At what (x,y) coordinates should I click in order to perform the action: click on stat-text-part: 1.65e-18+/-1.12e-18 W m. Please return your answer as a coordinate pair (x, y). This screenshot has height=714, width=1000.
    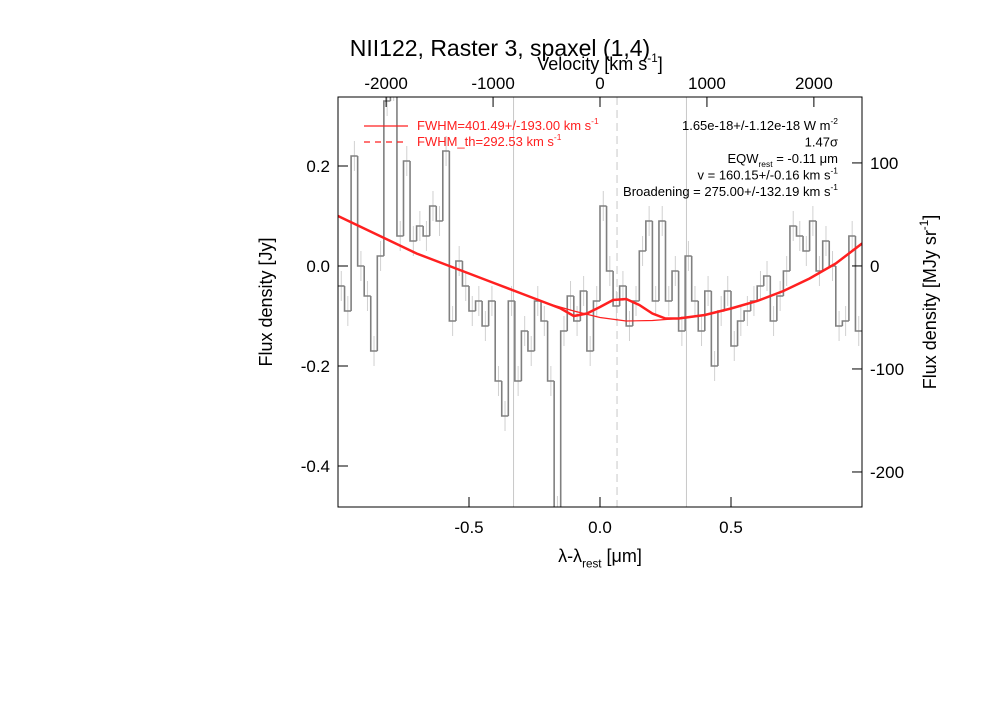
    Looking at the image, I should click on (756, 125).